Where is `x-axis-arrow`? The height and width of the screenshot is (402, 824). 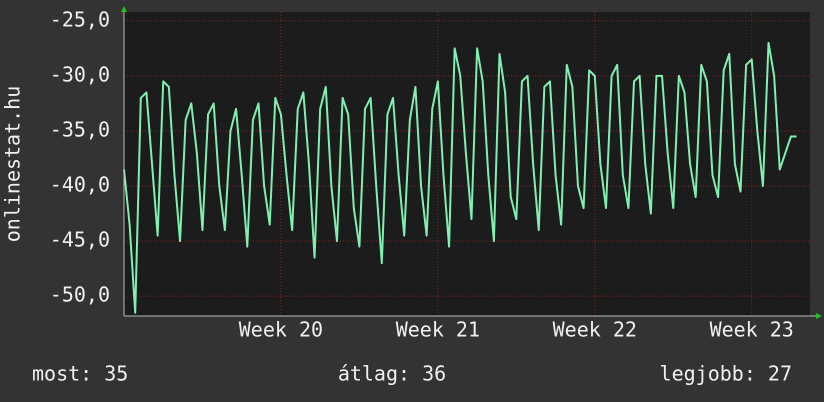
x-axis-arrow is located at coordinates (819, 316).